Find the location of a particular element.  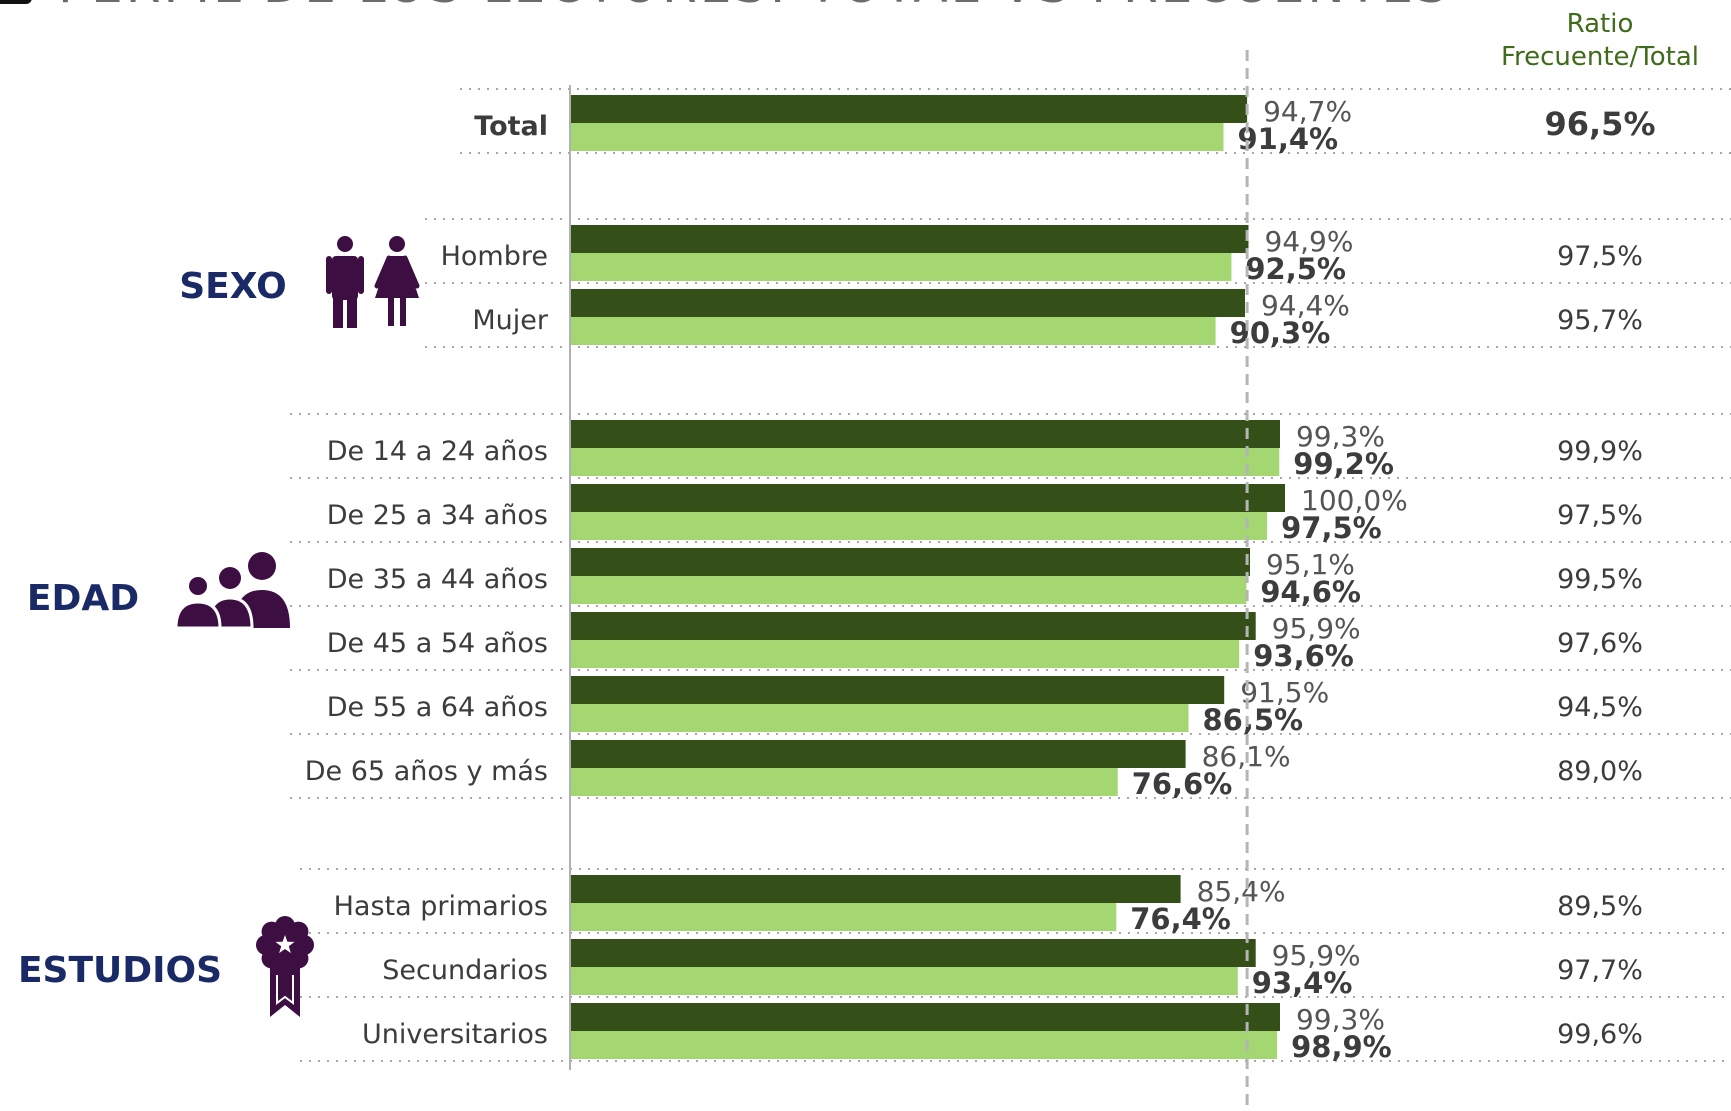

star is located at coordinates (285, 944).